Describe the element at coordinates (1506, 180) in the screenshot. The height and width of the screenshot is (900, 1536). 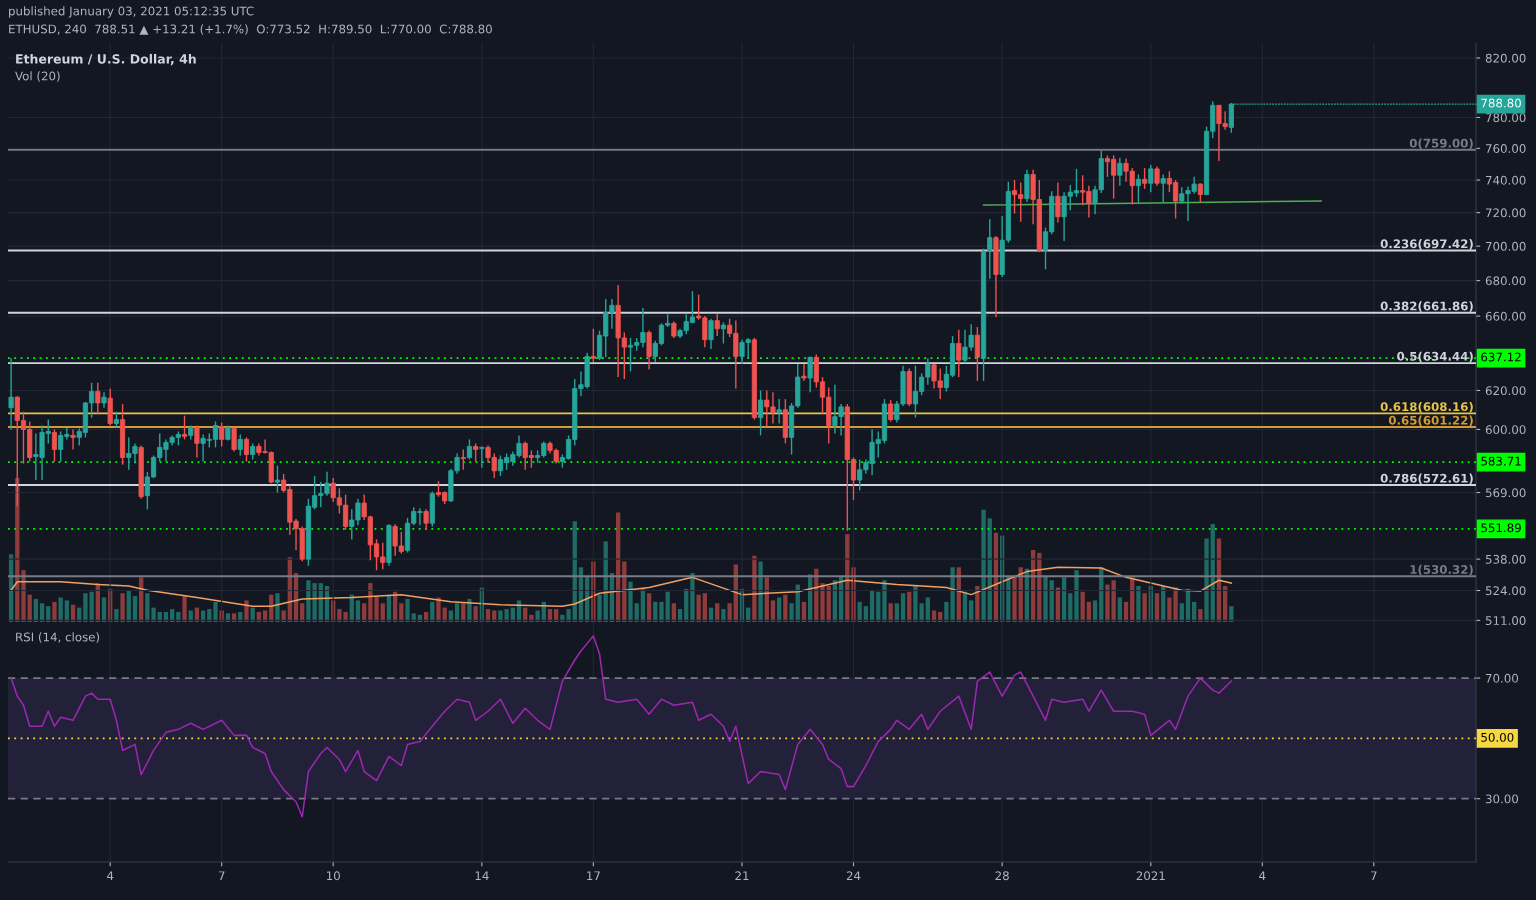
I see `y-tick-label: 740.00` at that location.